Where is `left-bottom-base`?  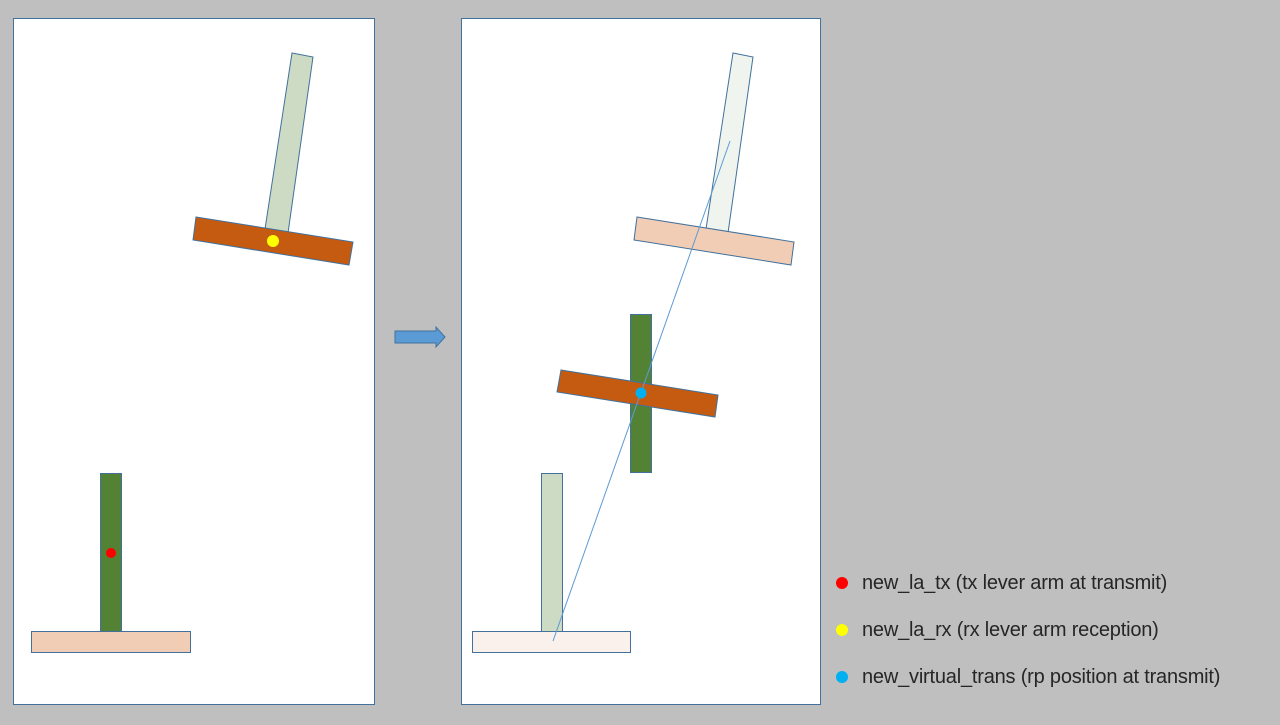 left-bottom-base is located at coordinates (111, 642).